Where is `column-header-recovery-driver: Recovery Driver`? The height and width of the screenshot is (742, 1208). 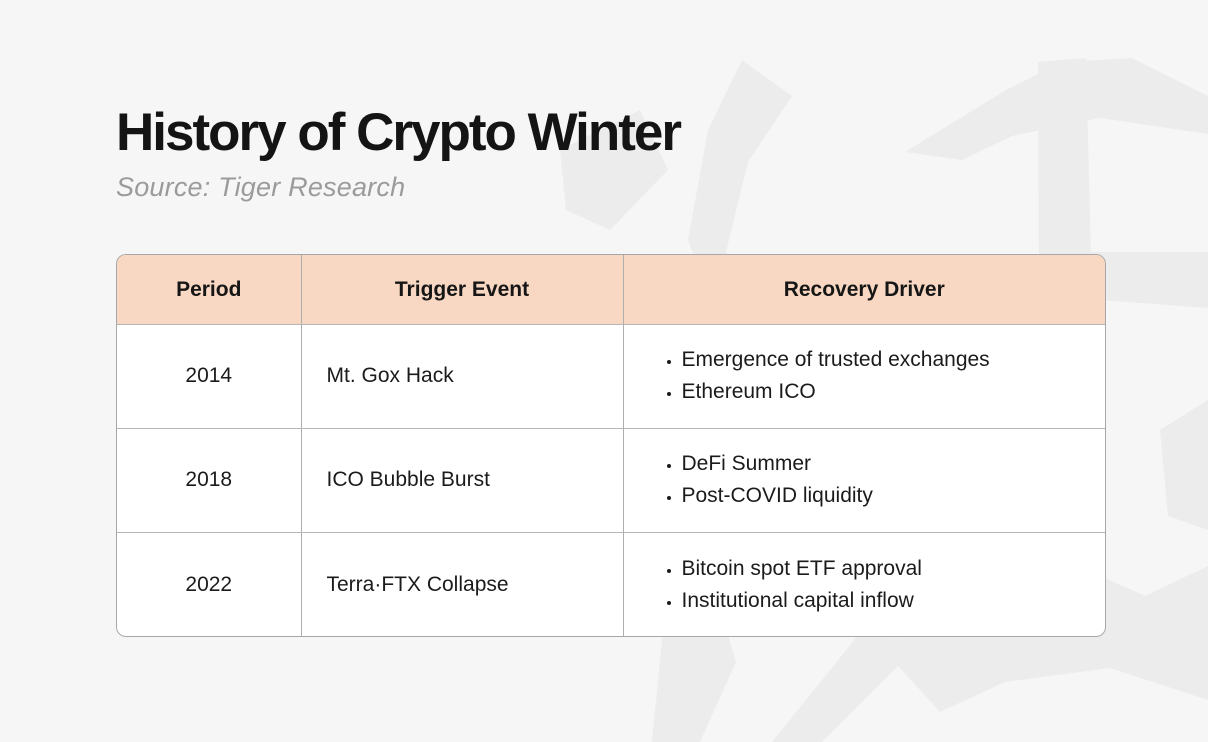 column-header-recovery-driver: Recovery Driver is located at coordinates (864, 290).